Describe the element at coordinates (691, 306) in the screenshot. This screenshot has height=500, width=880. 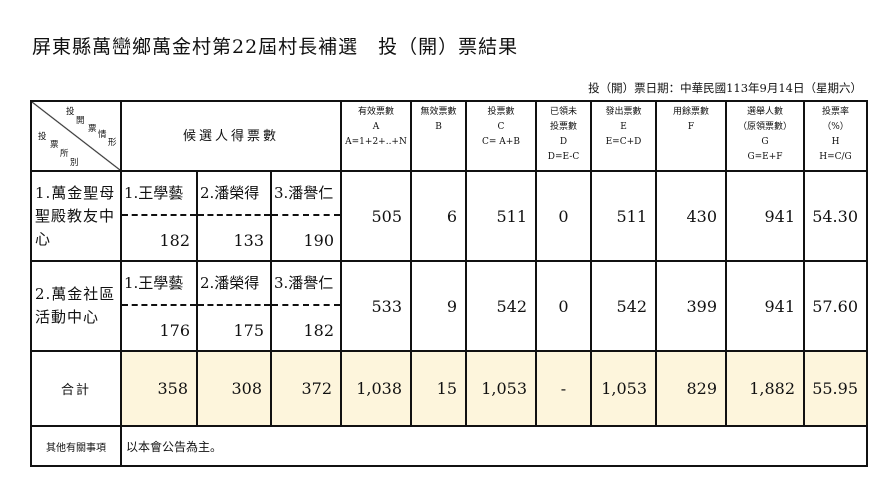
I see `value-cell: 399` at that location.